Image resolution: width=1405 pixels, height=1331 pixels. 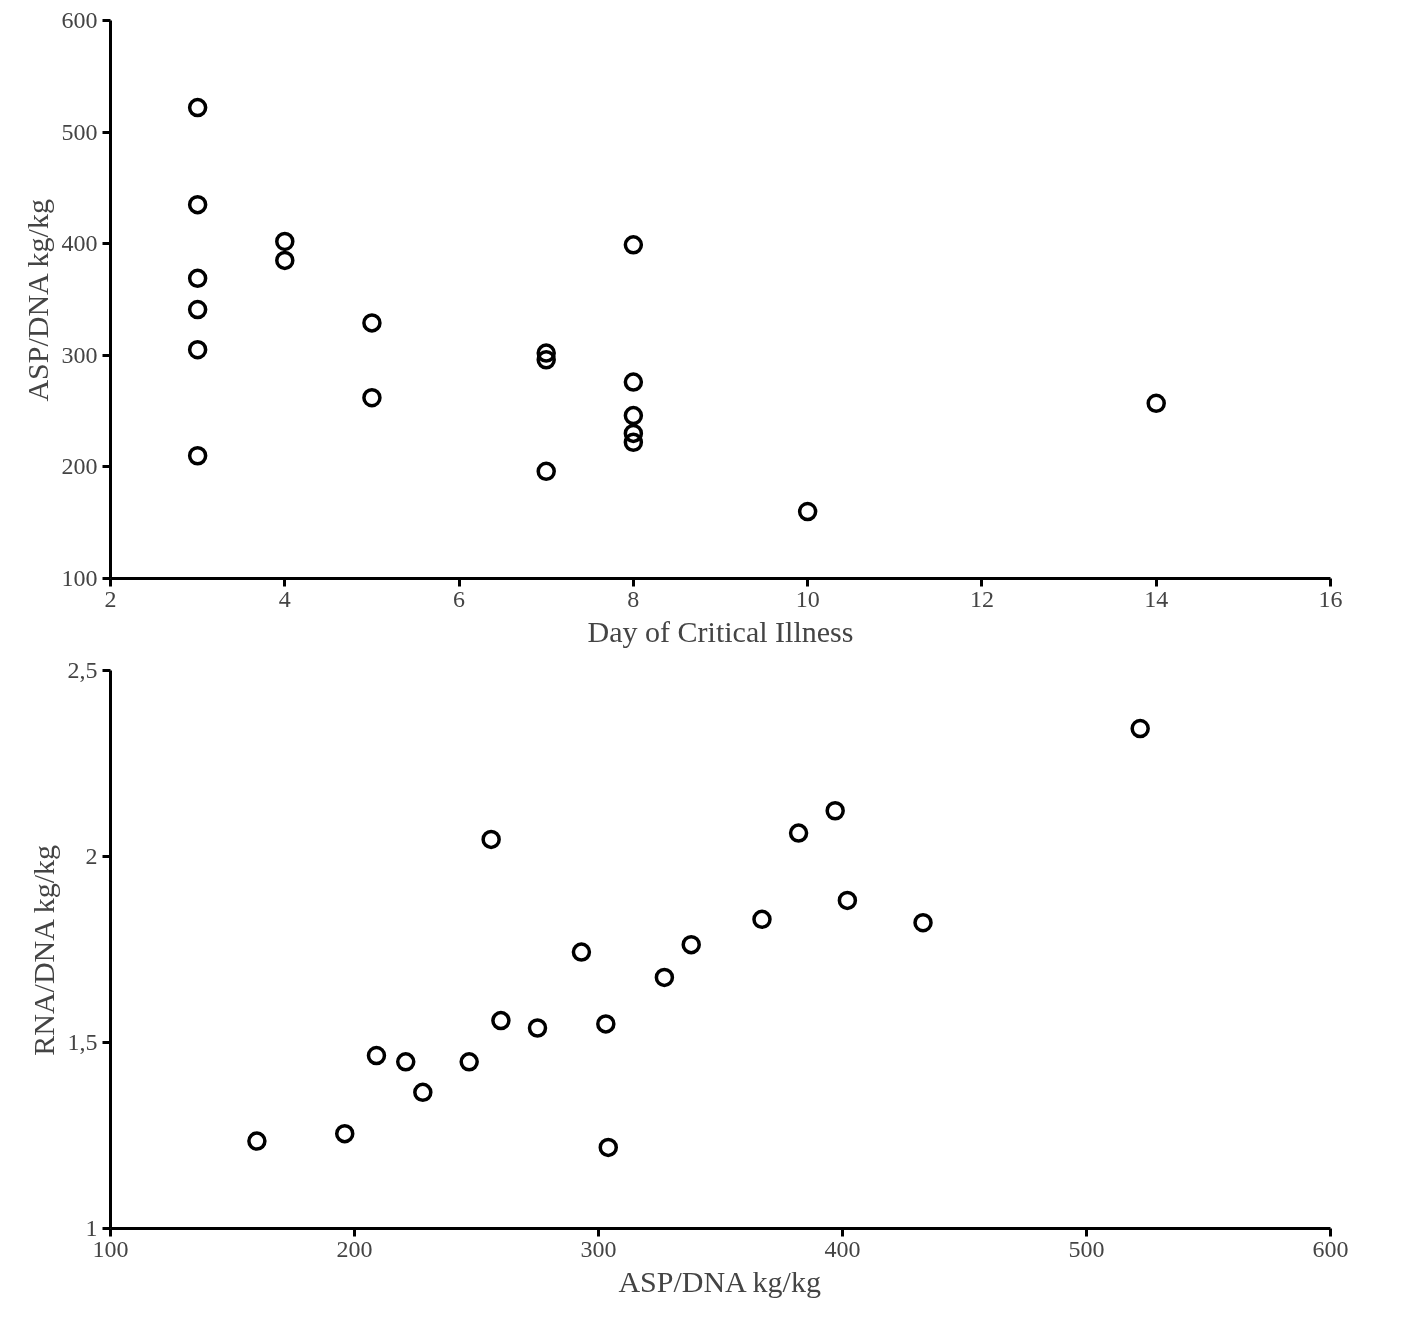 I want to click on y-tick-label: 300, so click(x=79, y=354).